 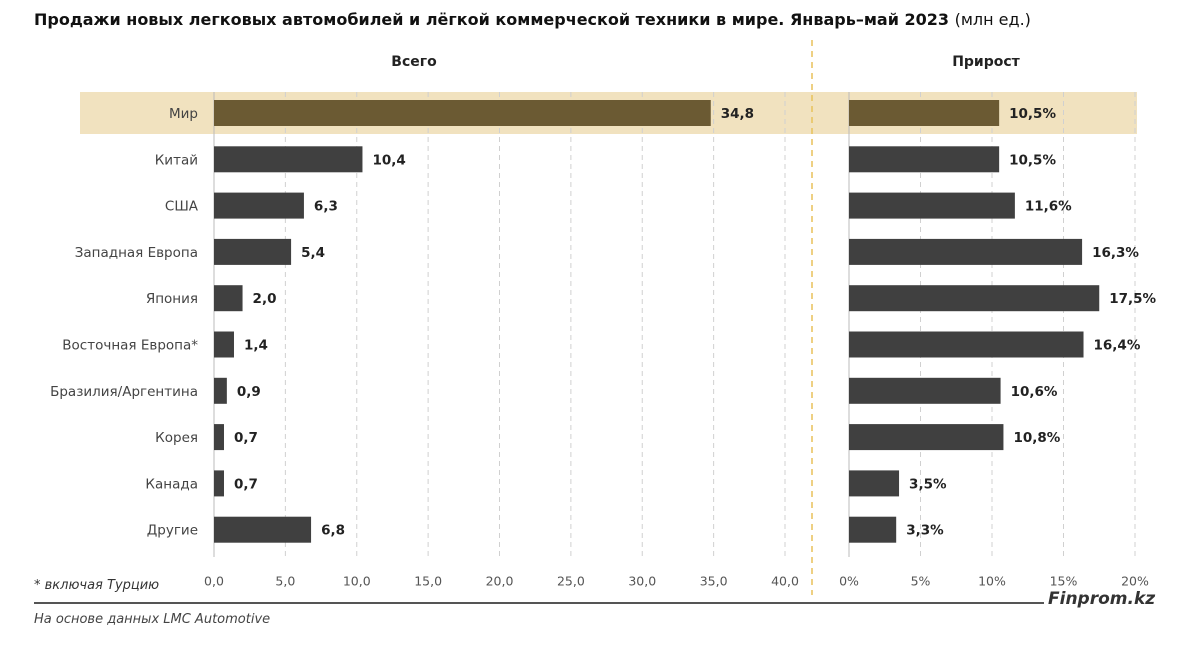 I want to click on category-label: Китай, so click(x=176, y=160).